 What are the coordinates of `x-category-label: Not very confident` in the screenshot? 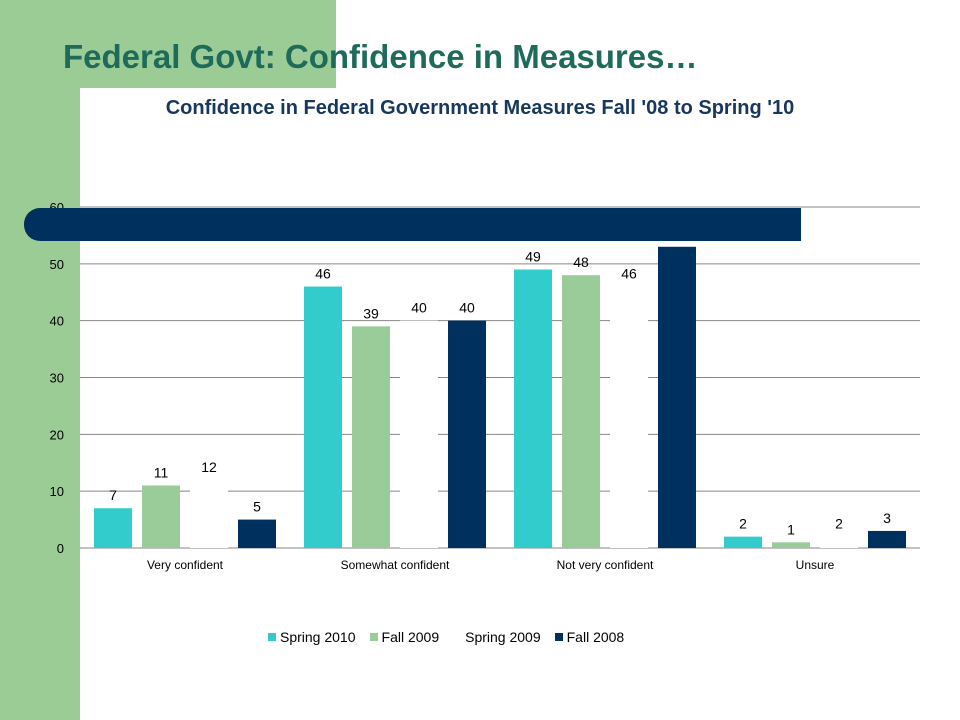 It's located at (605, 565).